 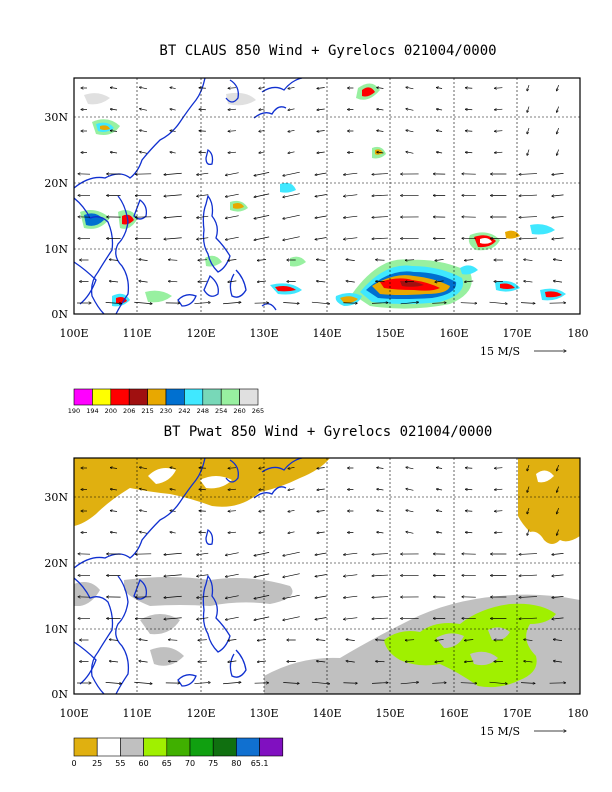 What do you see at coordinates (73, 713) in the screenshot?
I see `svg-text: 100E` at bounding box center [73, 713].